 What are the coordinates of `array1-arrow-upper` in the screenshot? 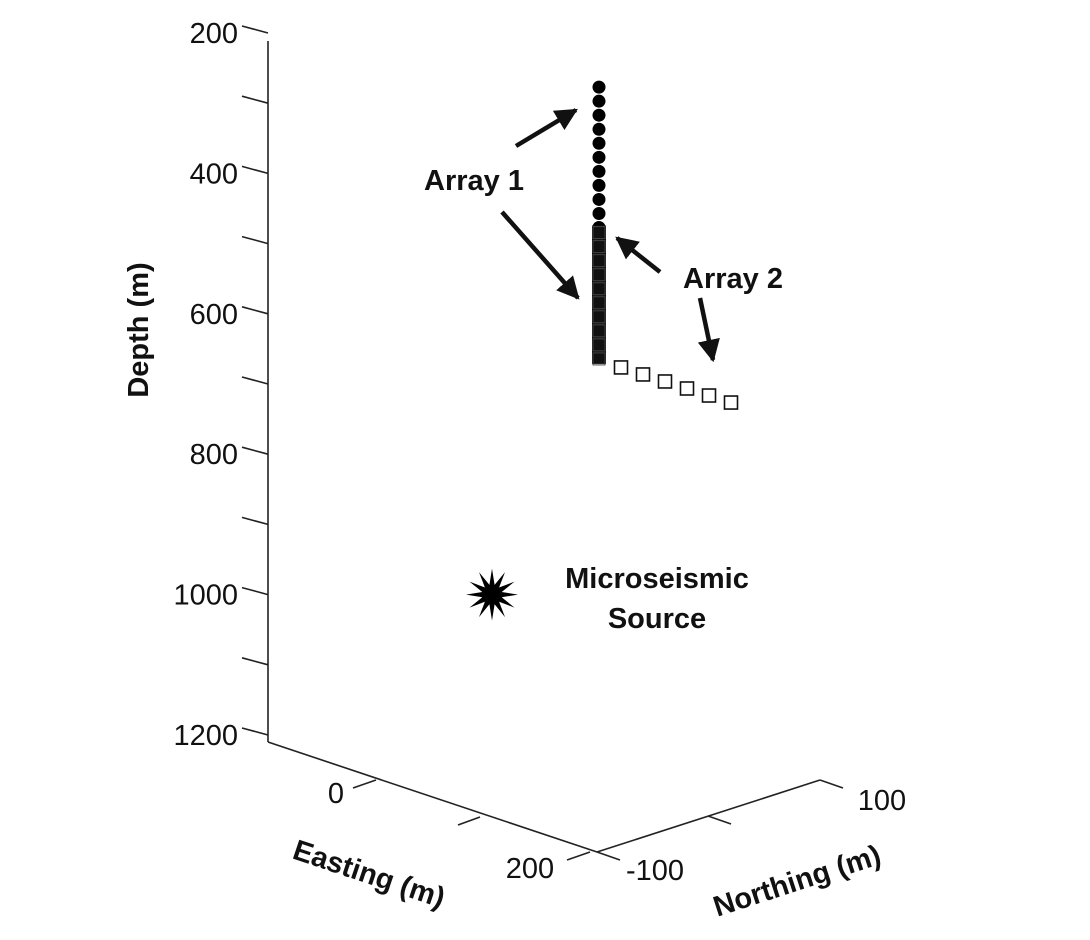 It's located at (546, 128).